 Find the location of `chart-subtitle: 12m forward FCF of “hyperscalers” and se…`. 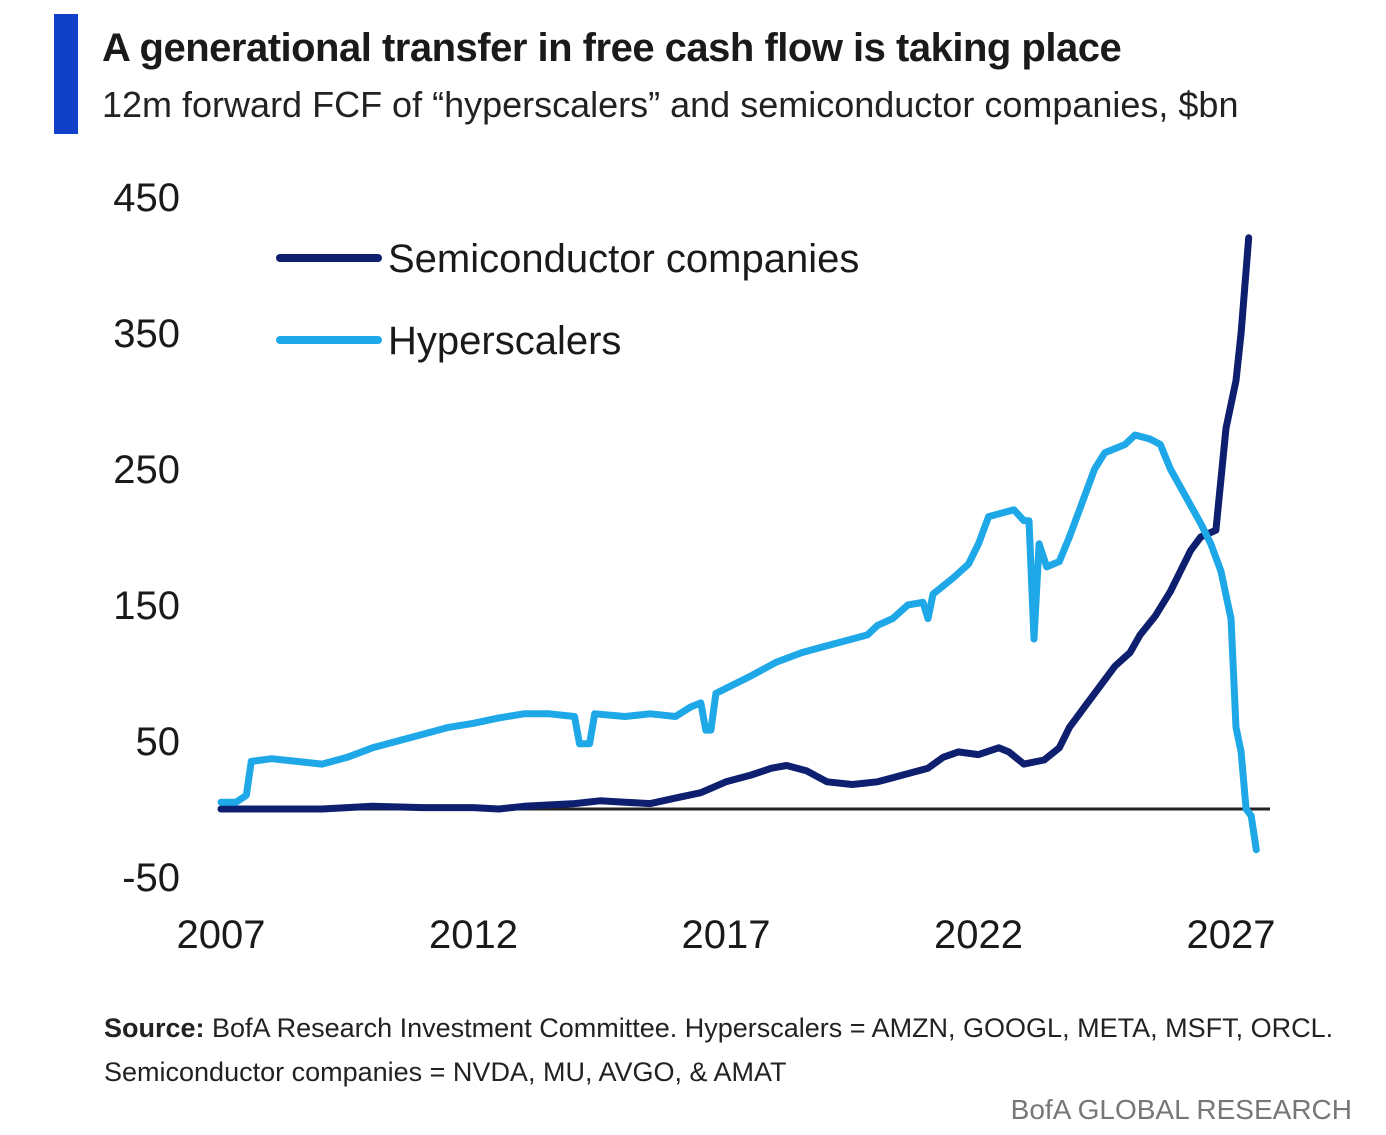

chart-subtitle: 12m forward FCF of “hyperscalers” and se… is located at coordinates (670, 104).